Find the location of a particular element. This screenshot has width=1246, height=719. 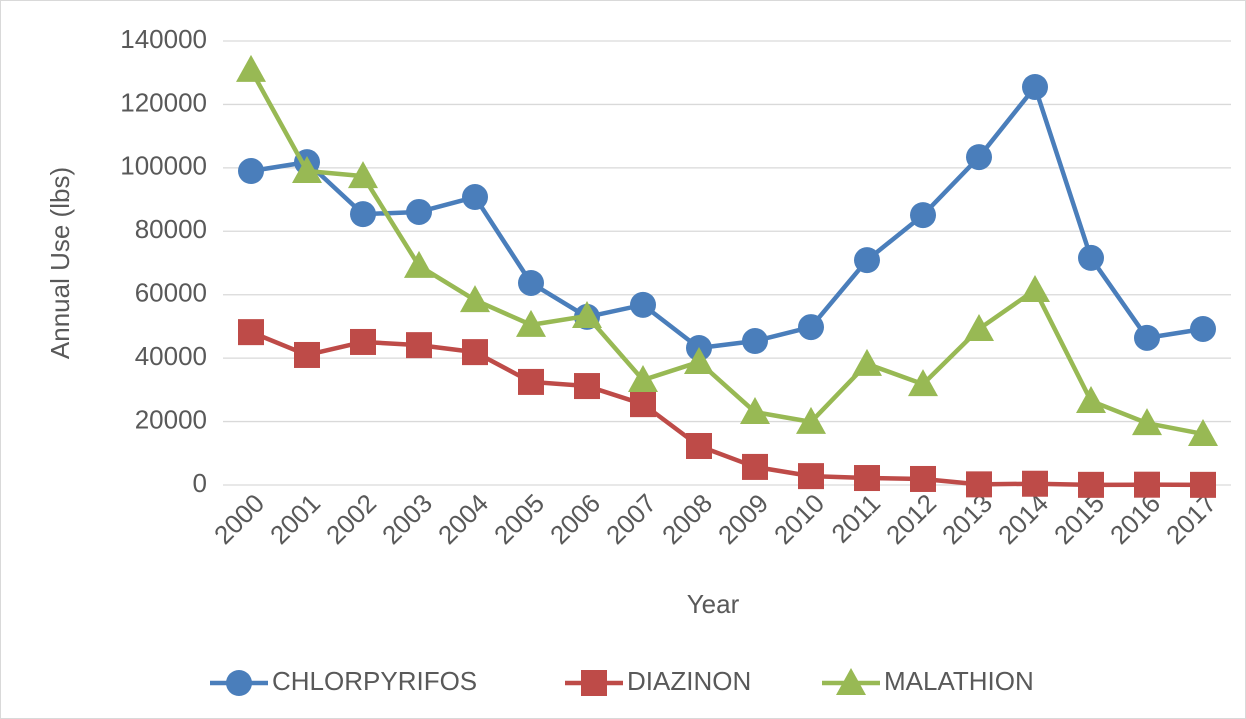

y-tick-label: 120000 is located at coordinates (163, 102).